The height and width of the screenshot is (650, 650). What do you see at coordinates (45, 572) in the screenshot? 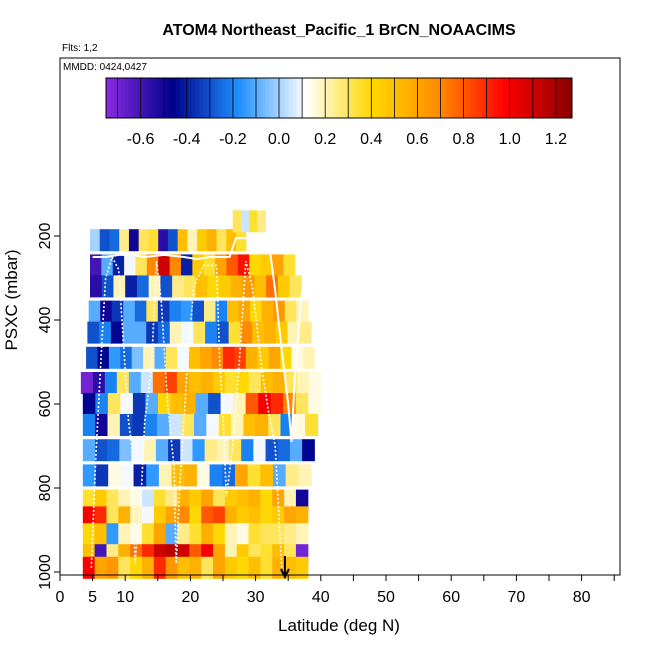
I see `y-tick-label: 1000` at bounding box center [45, 572].